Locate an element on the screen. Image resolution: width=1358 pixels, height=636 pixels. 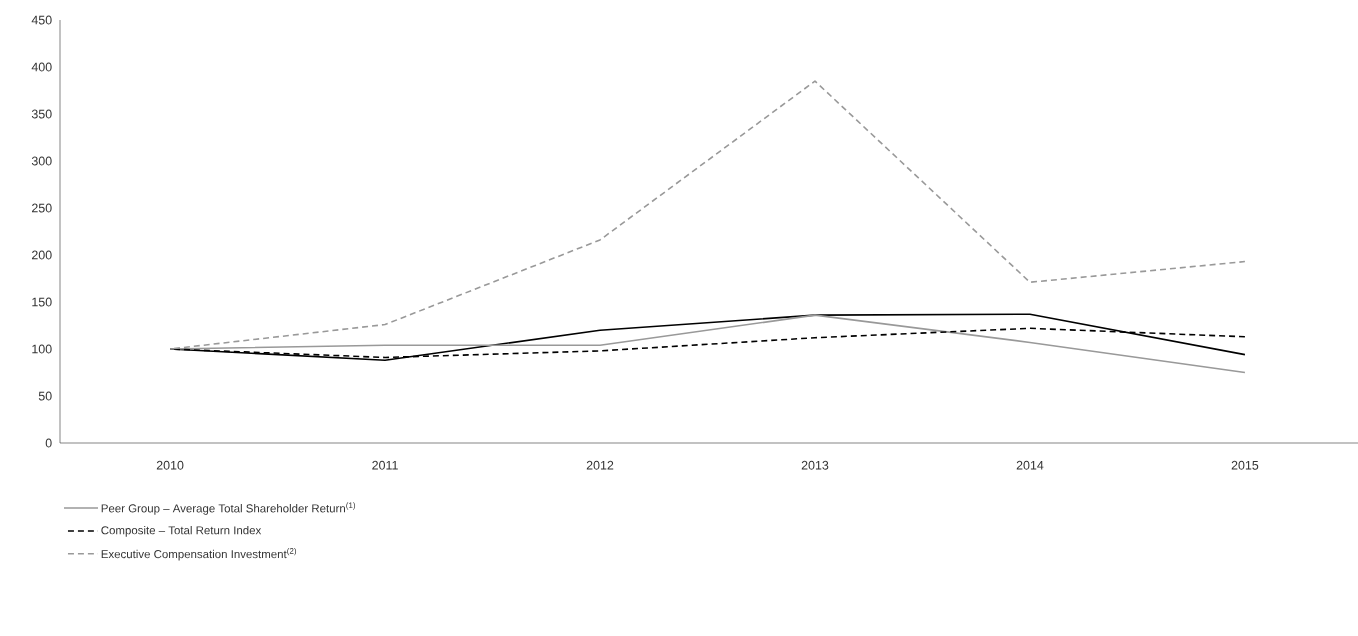
legend-label: Peer Group – Average Total Shareholder Return$^{(1)}$ is located at coordinates (228, 508).